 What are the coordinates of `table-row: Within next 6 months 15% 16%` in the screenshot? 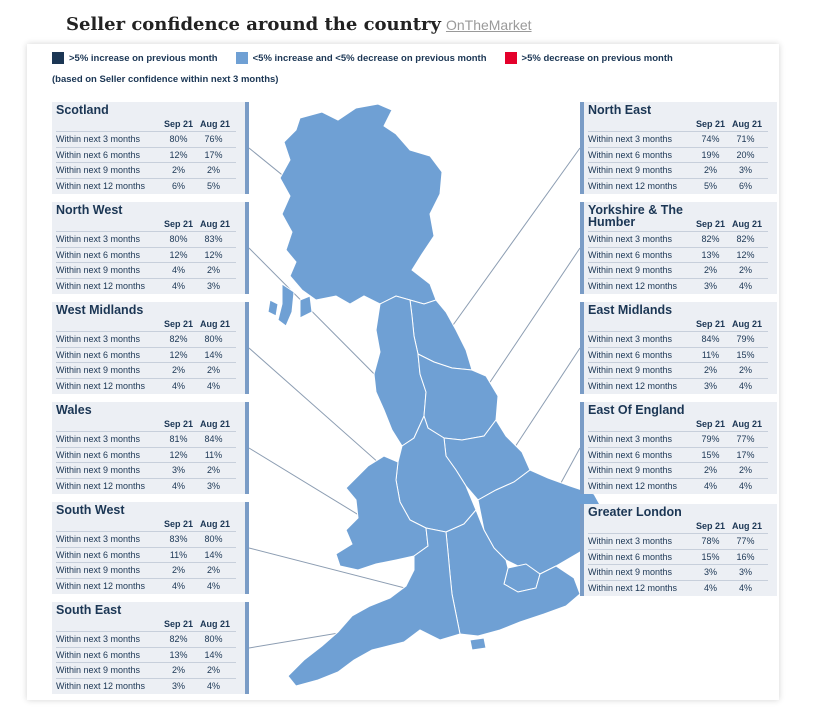 It's located at (678, 556).